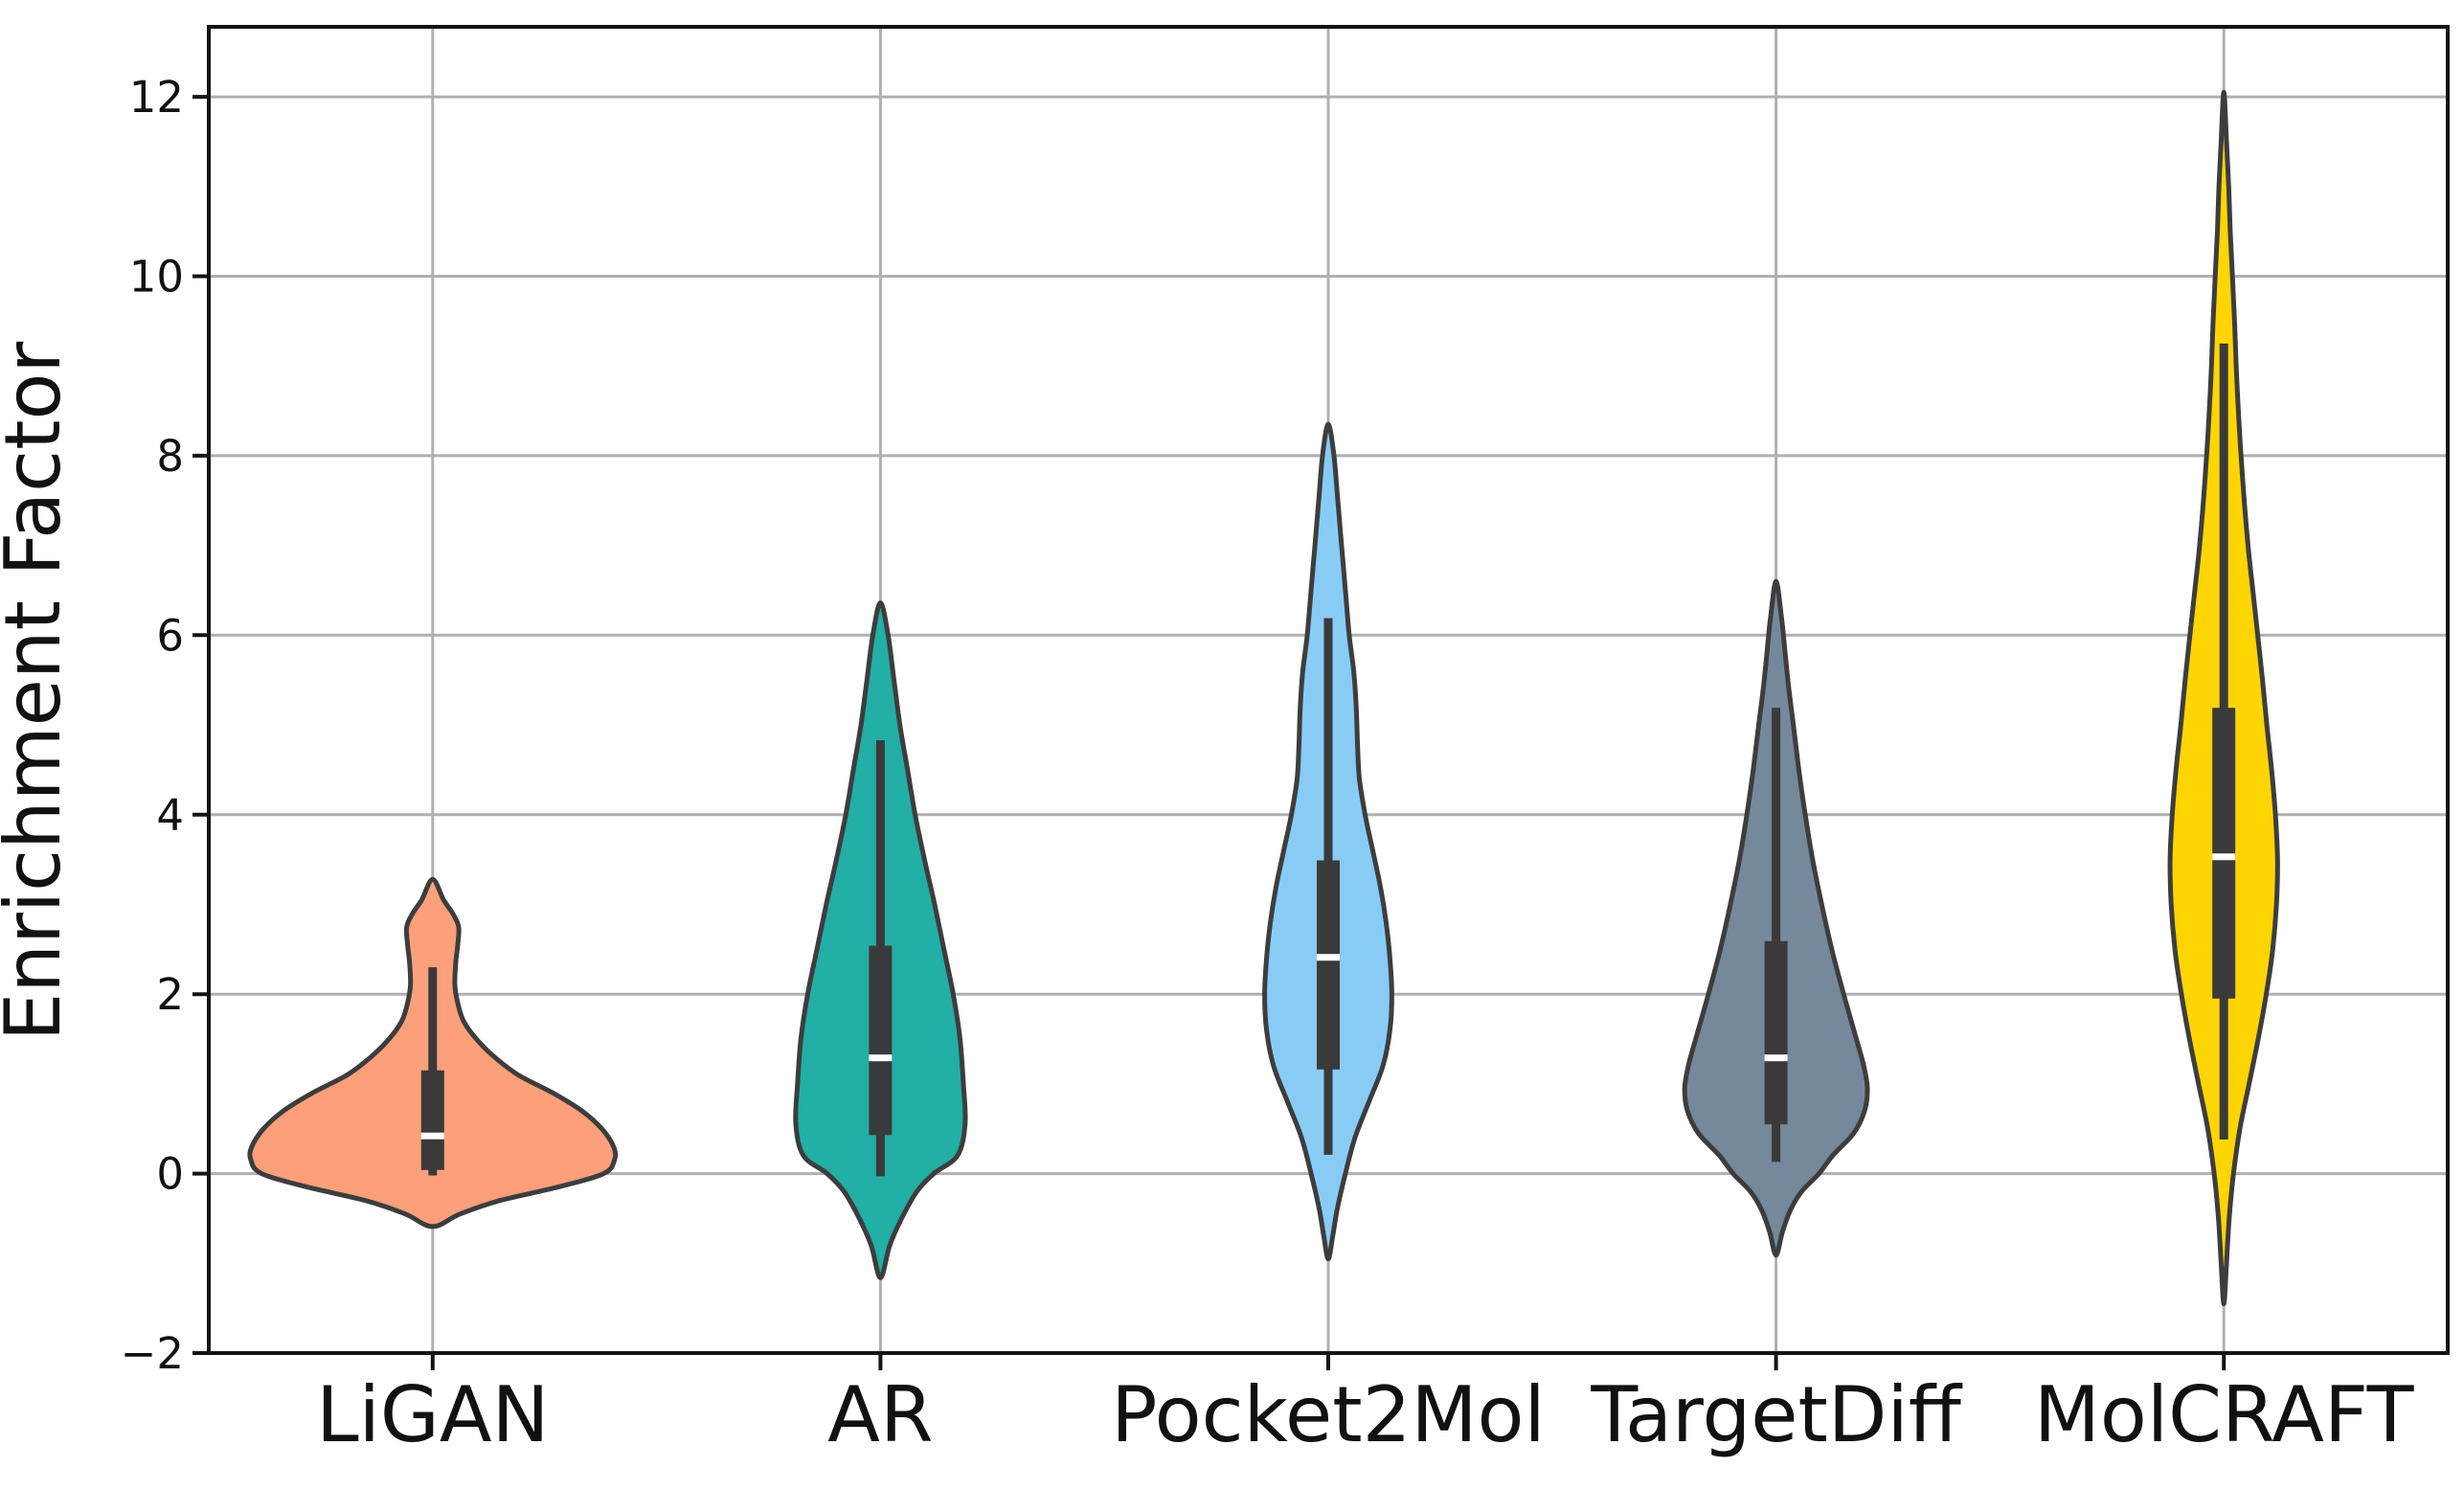 This screenshot has width=2464, height=1490. I want to click on x-tick-label-ligan: LiGAN, so click(432, 1414).